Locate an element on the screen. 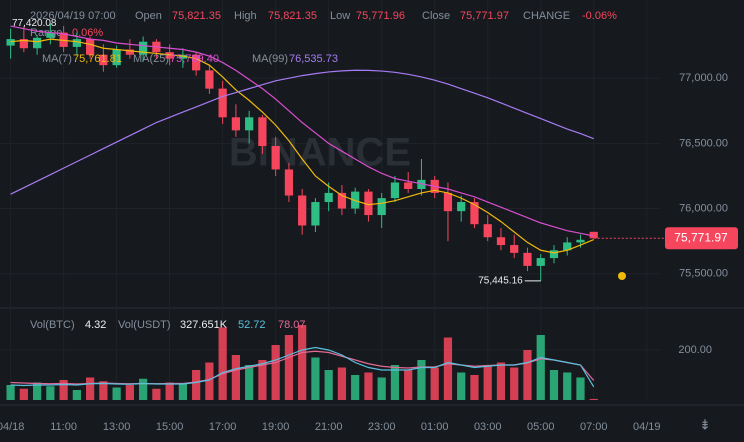 The image size is (744, 442). x-tick-label: 01:00 is located at coordinates (435, 427).